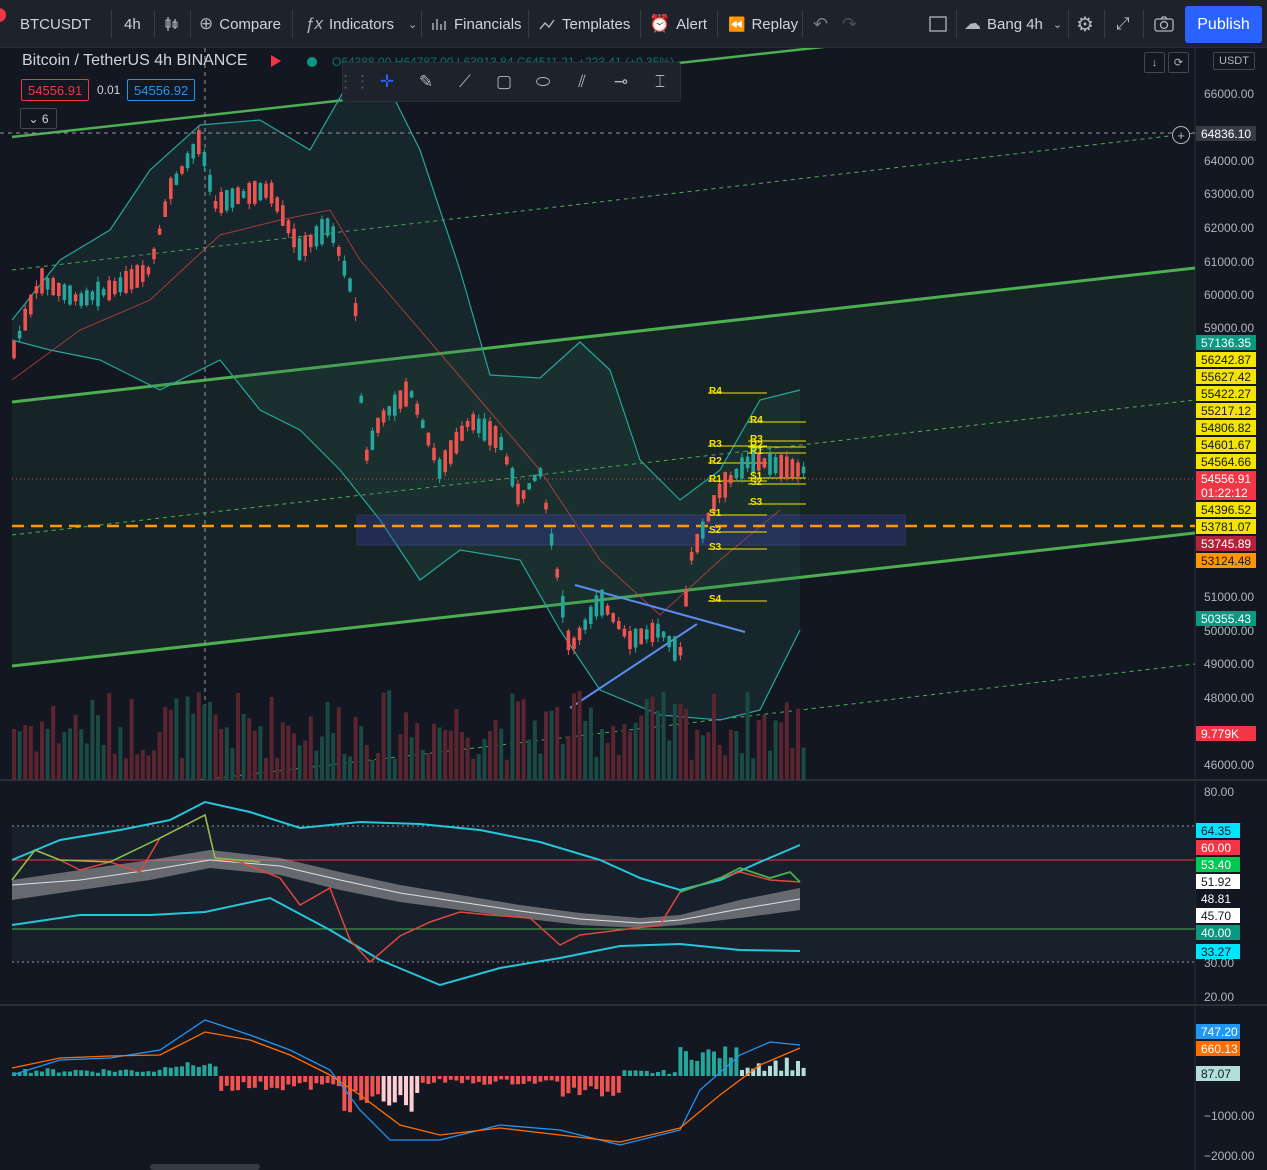  Describe the element at coordinates (504, 81) in the screenshot. I see `rectangle-tool-icon: ▢` at that location.